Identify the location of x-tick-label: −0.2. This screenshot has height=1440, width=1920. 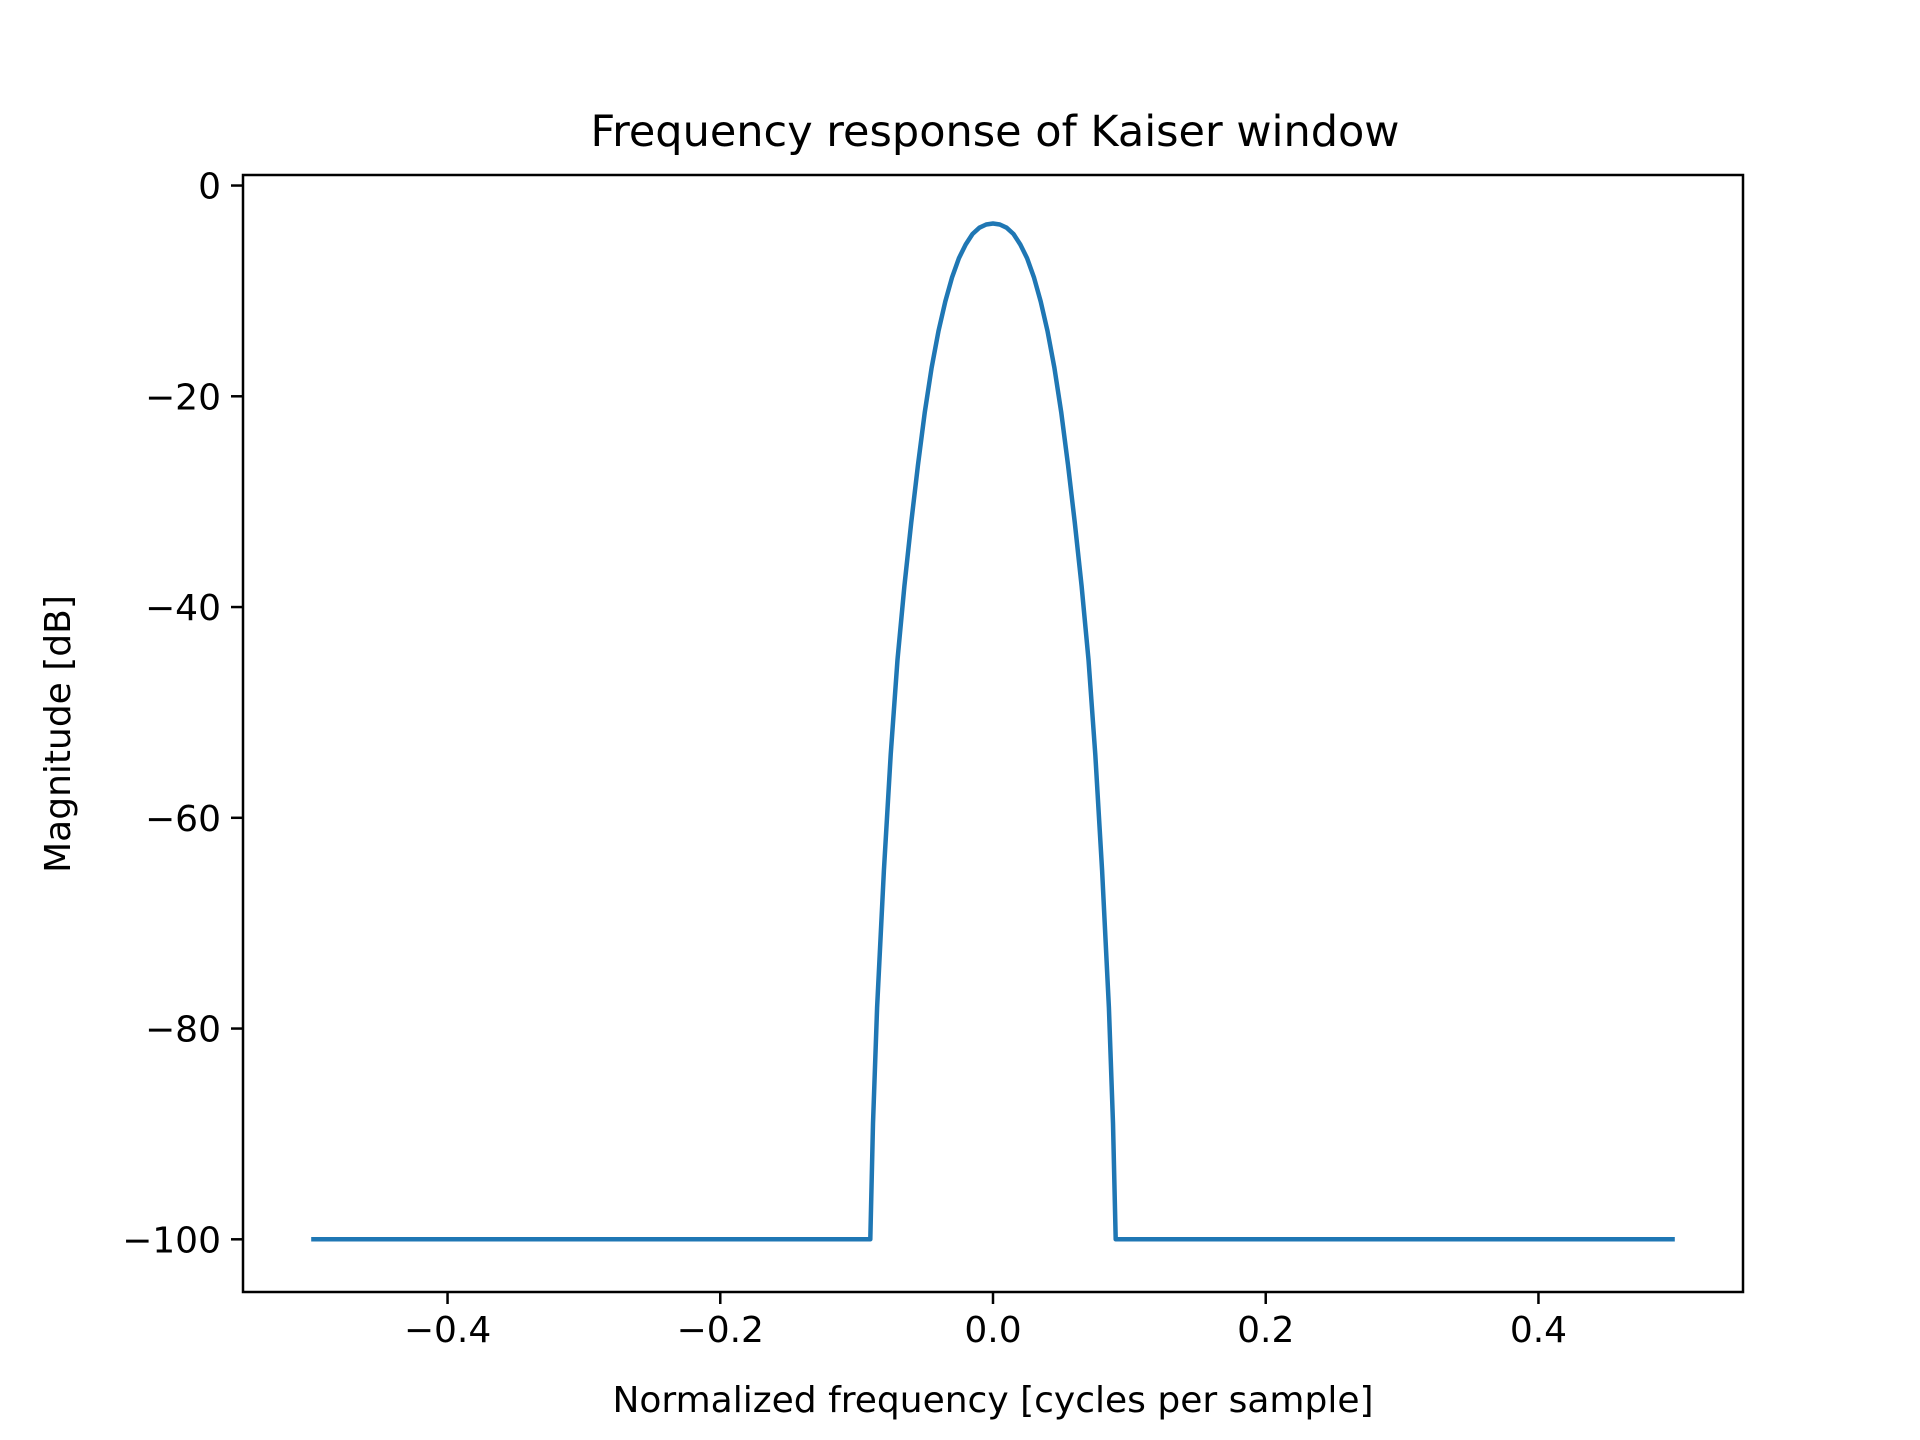
(720, 1330).